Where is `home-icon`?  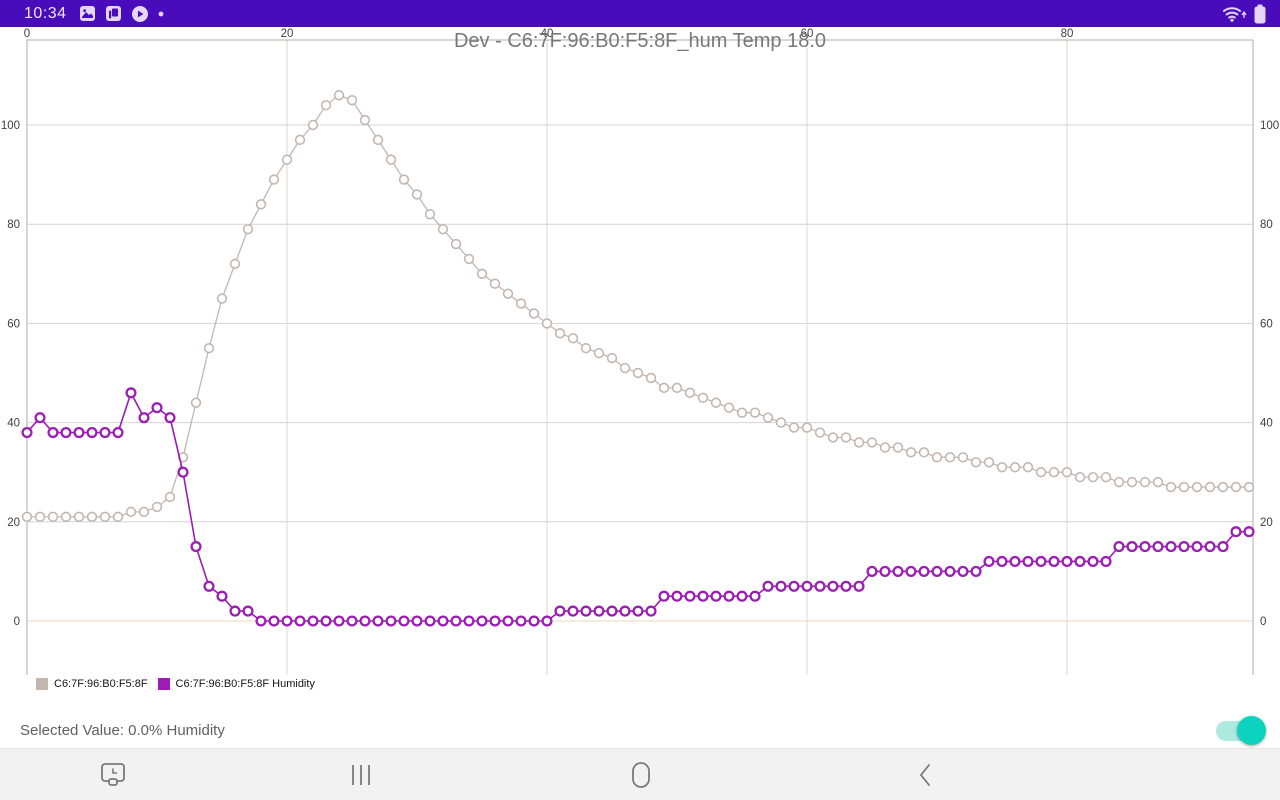
home-icon is located at coordinates (641, 775).